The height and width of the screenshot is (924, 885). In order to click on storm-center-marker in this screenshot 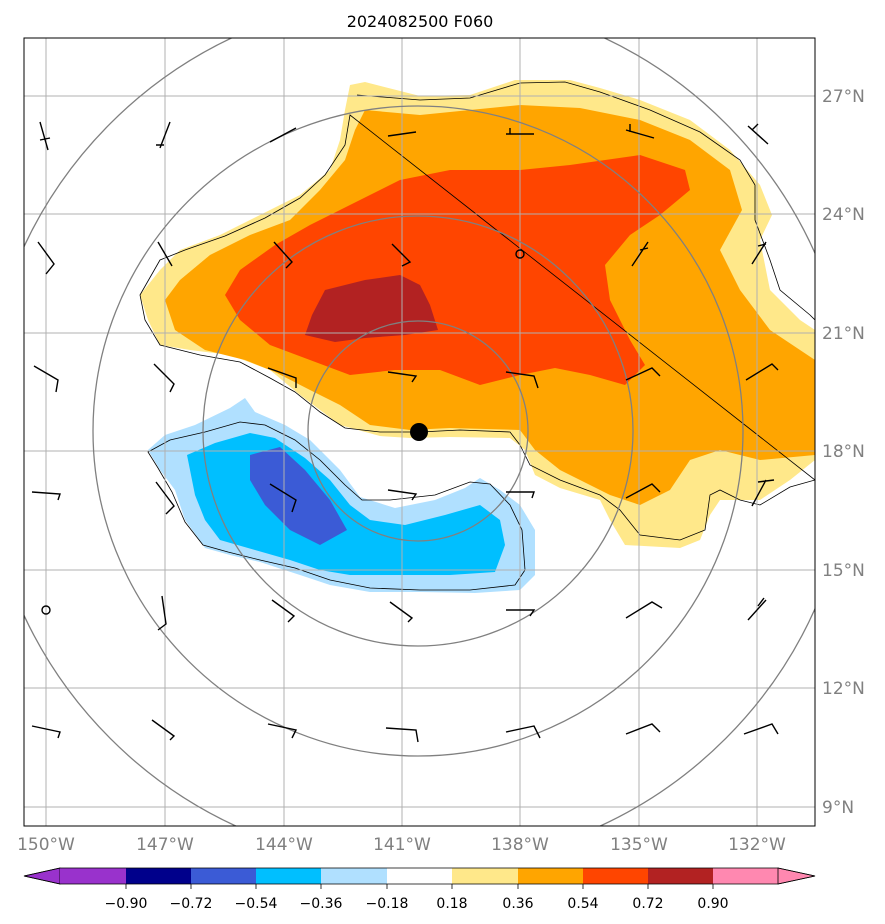, I will do `click(419, 432)`.